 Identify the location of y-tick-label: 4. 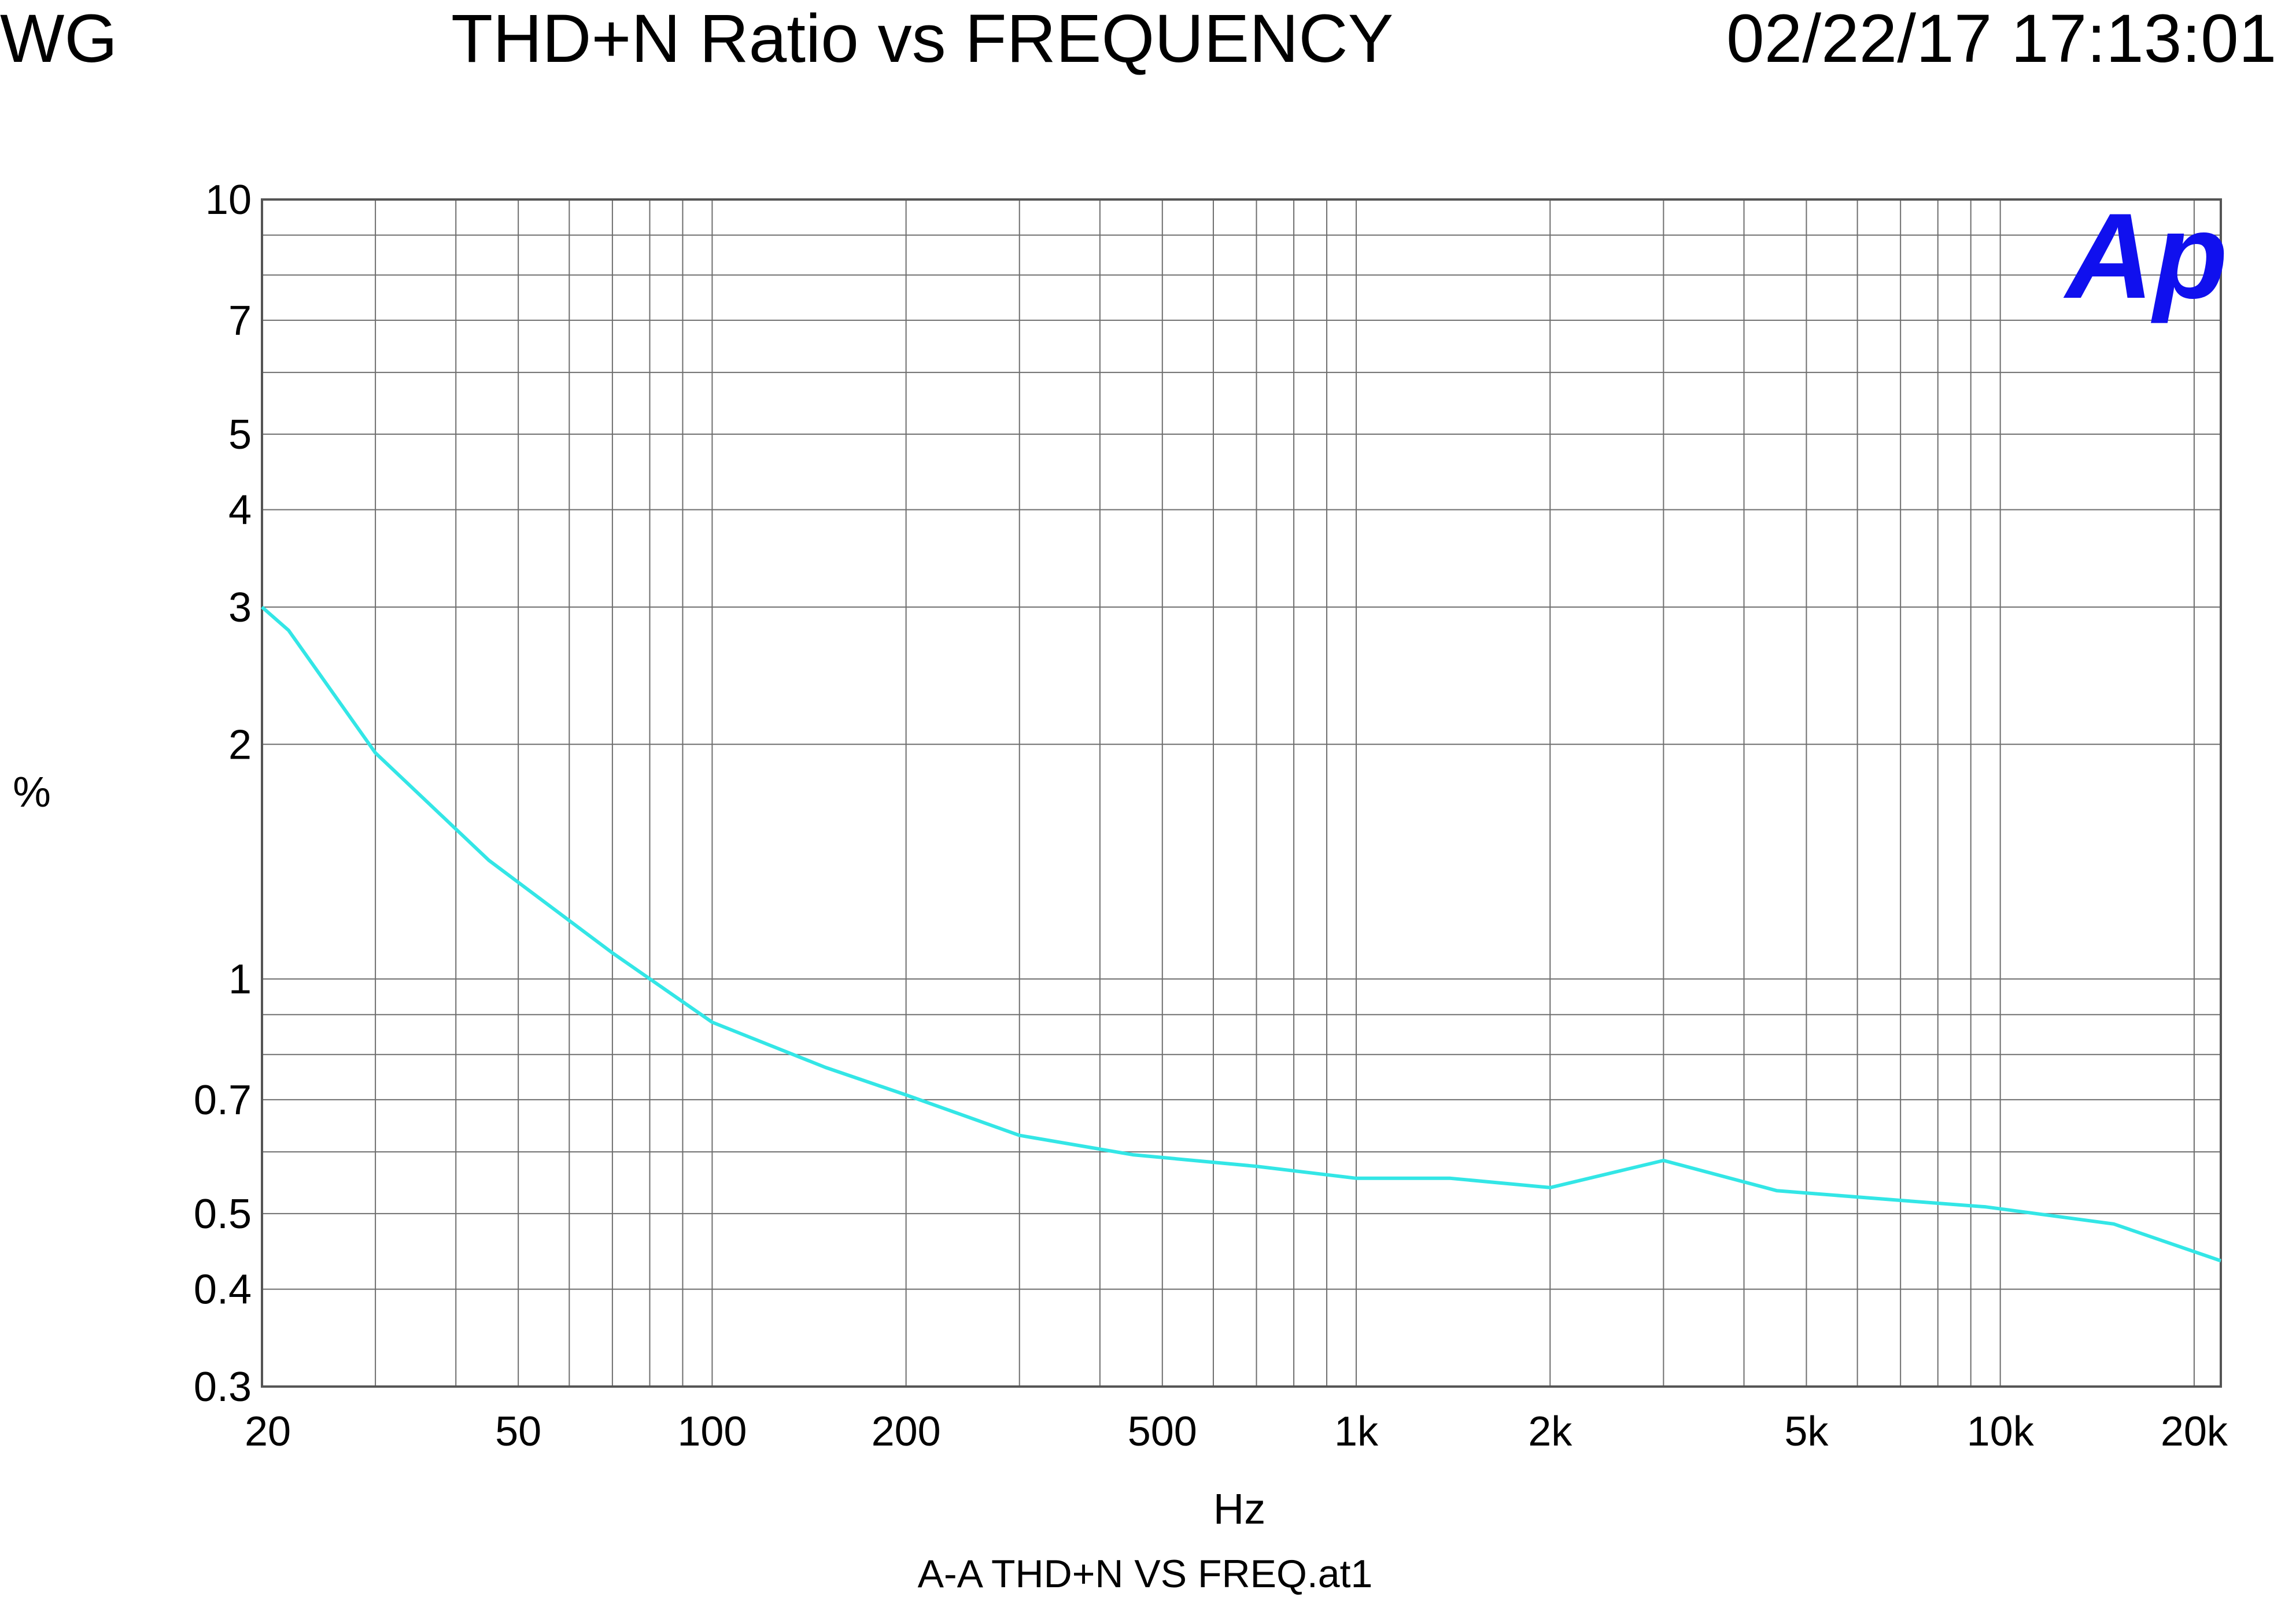
(240, 510).